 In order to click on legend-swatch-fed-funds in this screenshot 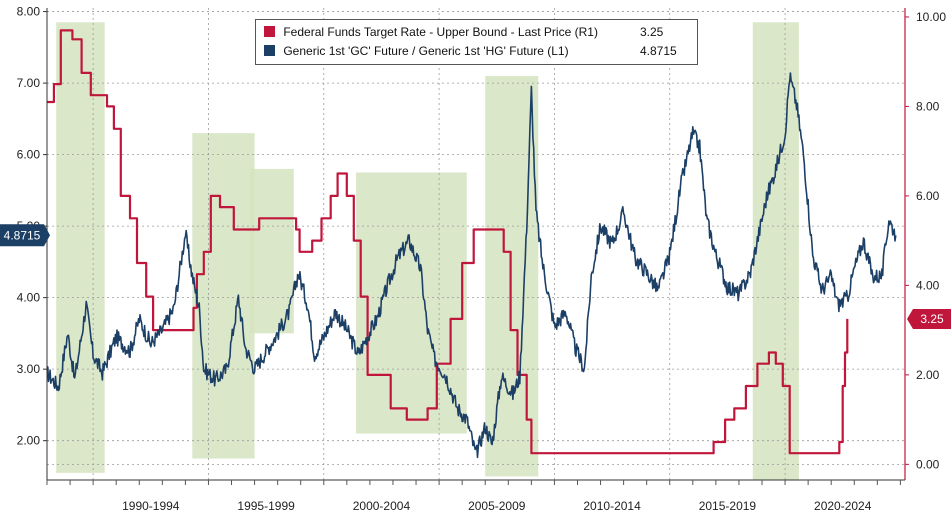, I will do `click(269, 31)`.